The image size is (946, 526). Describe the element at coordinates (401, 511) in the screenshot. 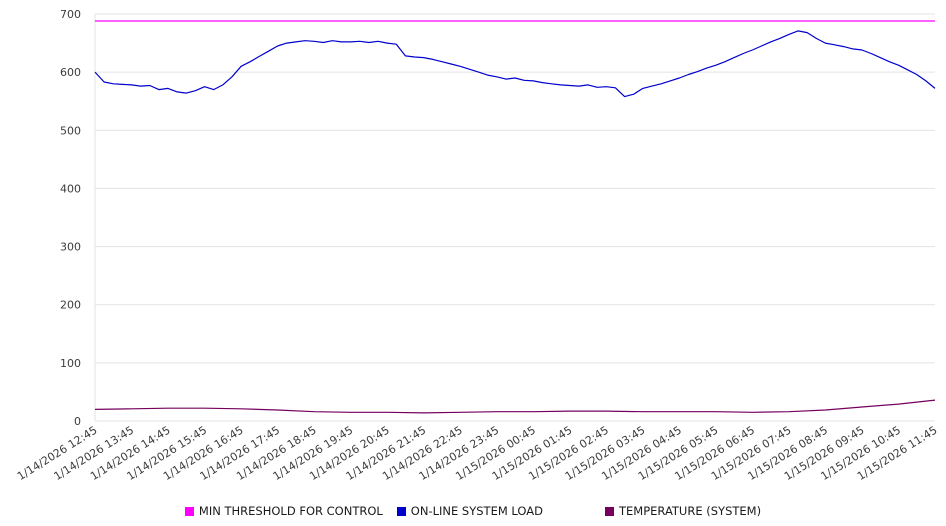

I see `legend-swatch-online-system-load-icon` at that location.